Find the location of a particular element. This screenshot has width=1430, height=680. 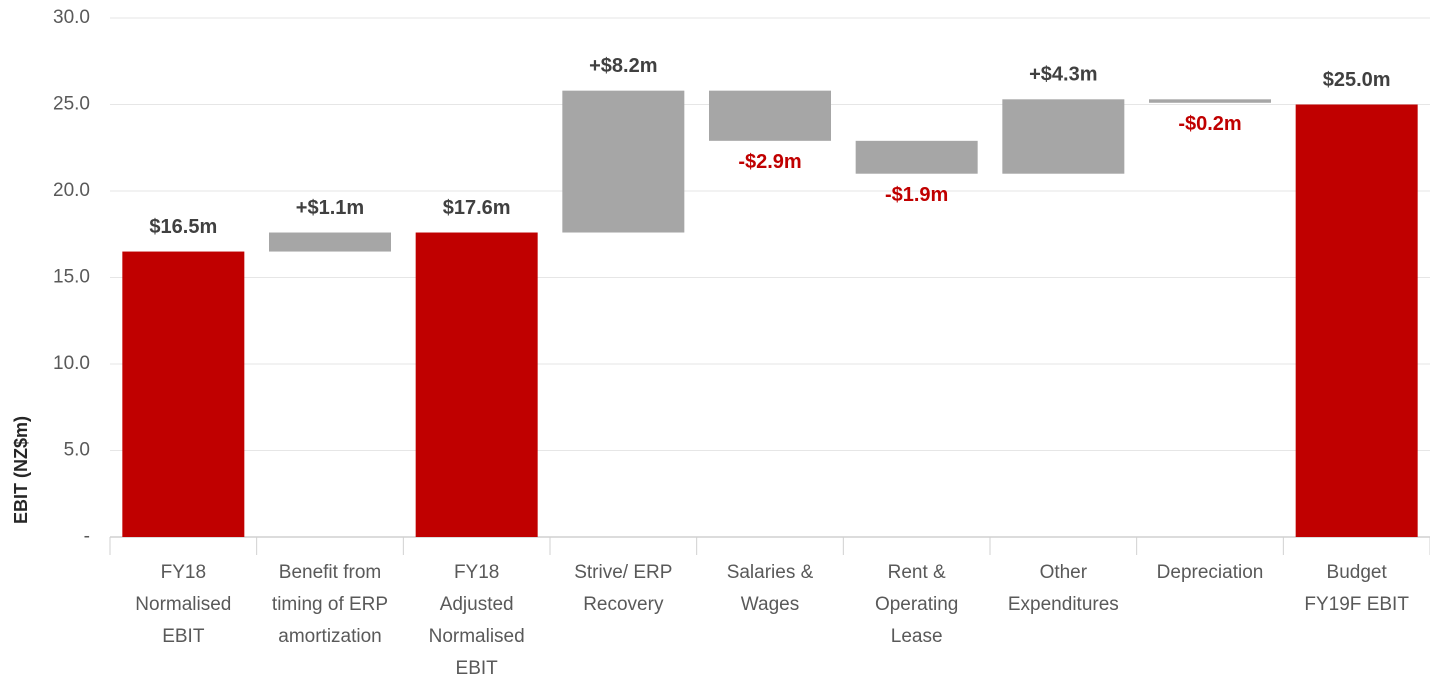

y-tick-label: 5.0 is located at coordinates (77, 450).